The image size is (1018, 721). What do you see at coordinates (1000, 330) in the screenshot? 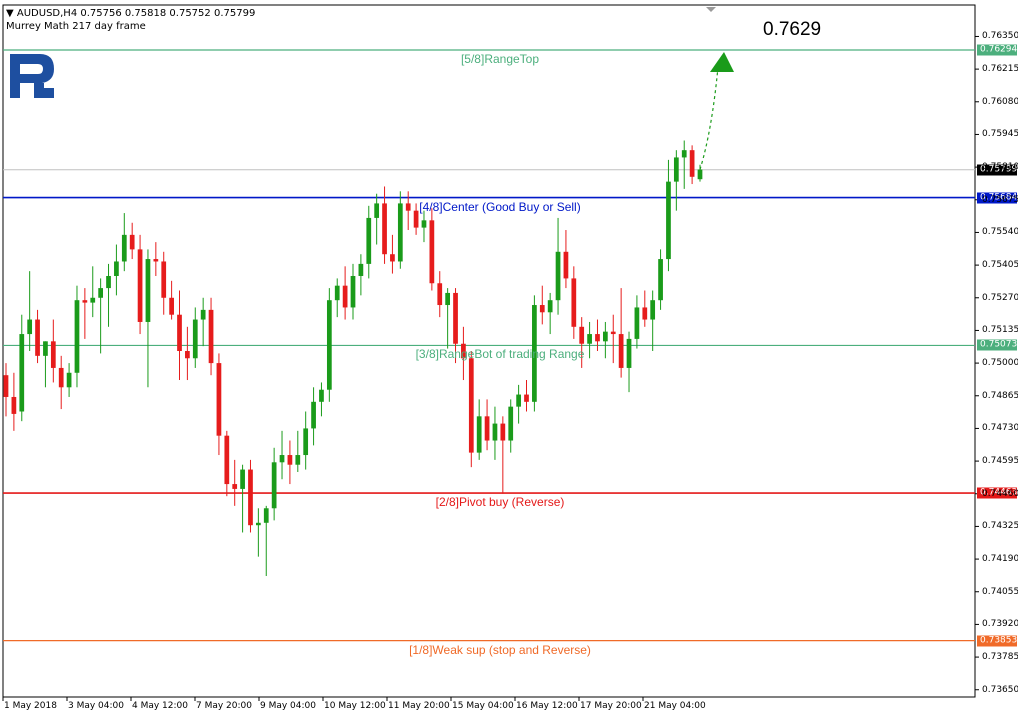
I see `y-tick-label: 0.75135` at bounding box center [1000, 330].